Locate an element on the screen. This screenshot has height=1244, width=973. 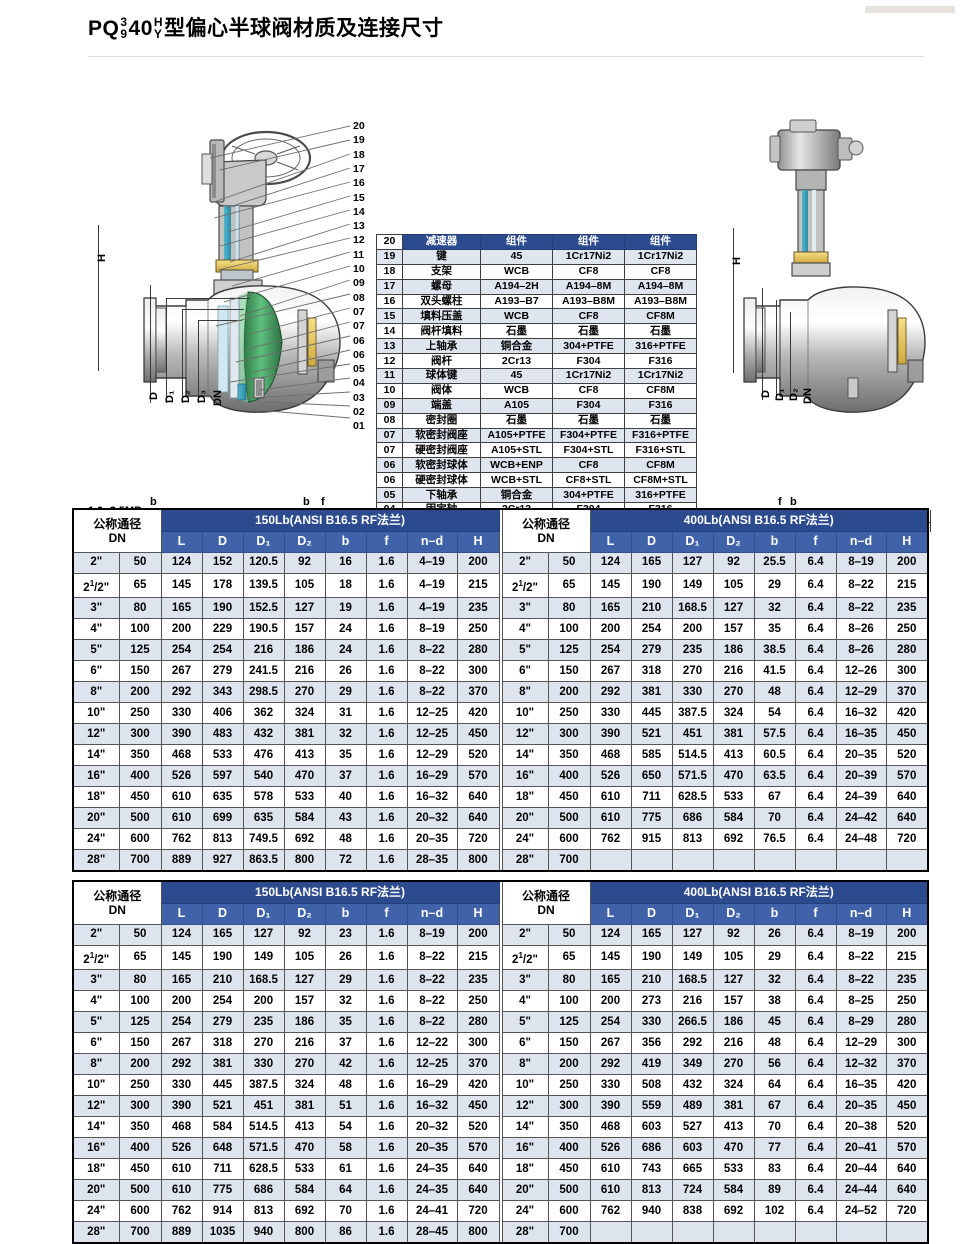
parts-item-name: 双头螺柱 is located at coordinates (441, 301).